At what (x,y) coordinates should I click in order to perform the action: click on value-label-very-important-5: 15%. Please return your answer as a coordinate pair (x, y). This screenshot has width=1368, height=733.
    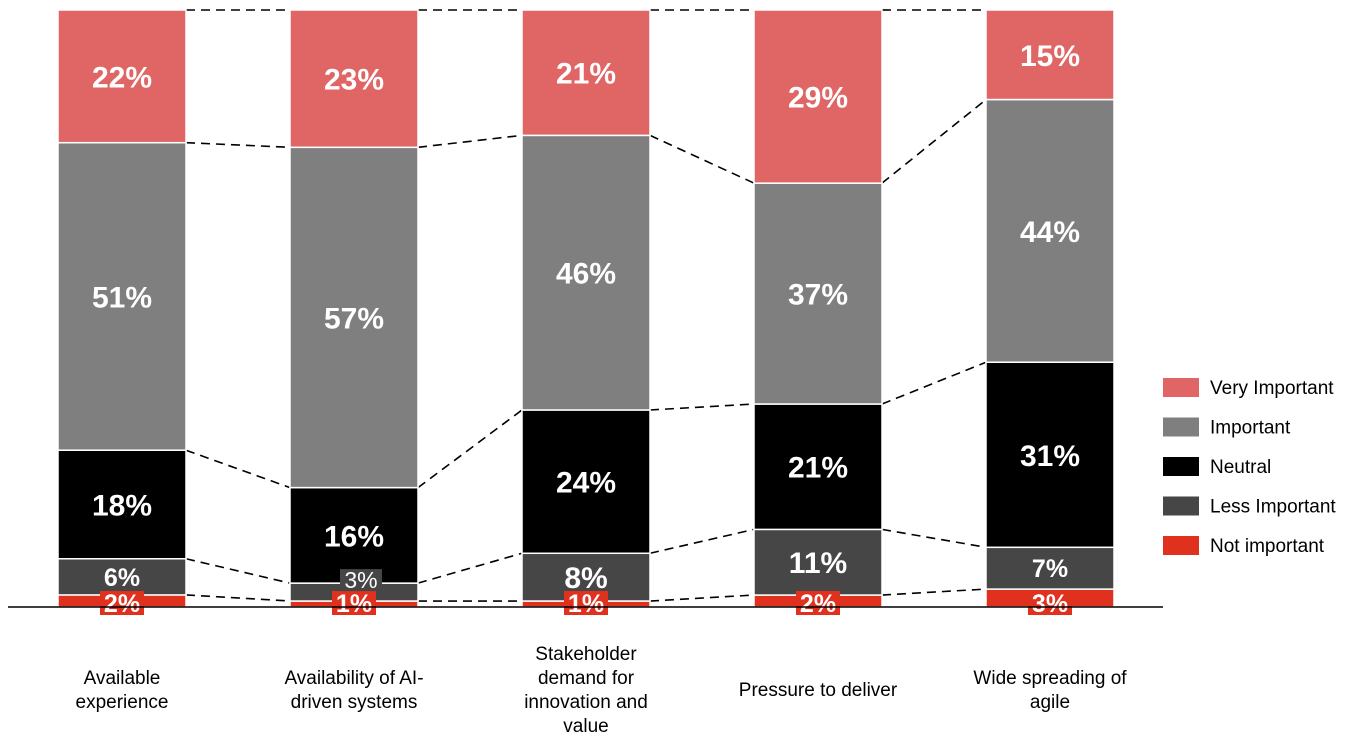
    Looking at the image, I should click on (1050, 56).